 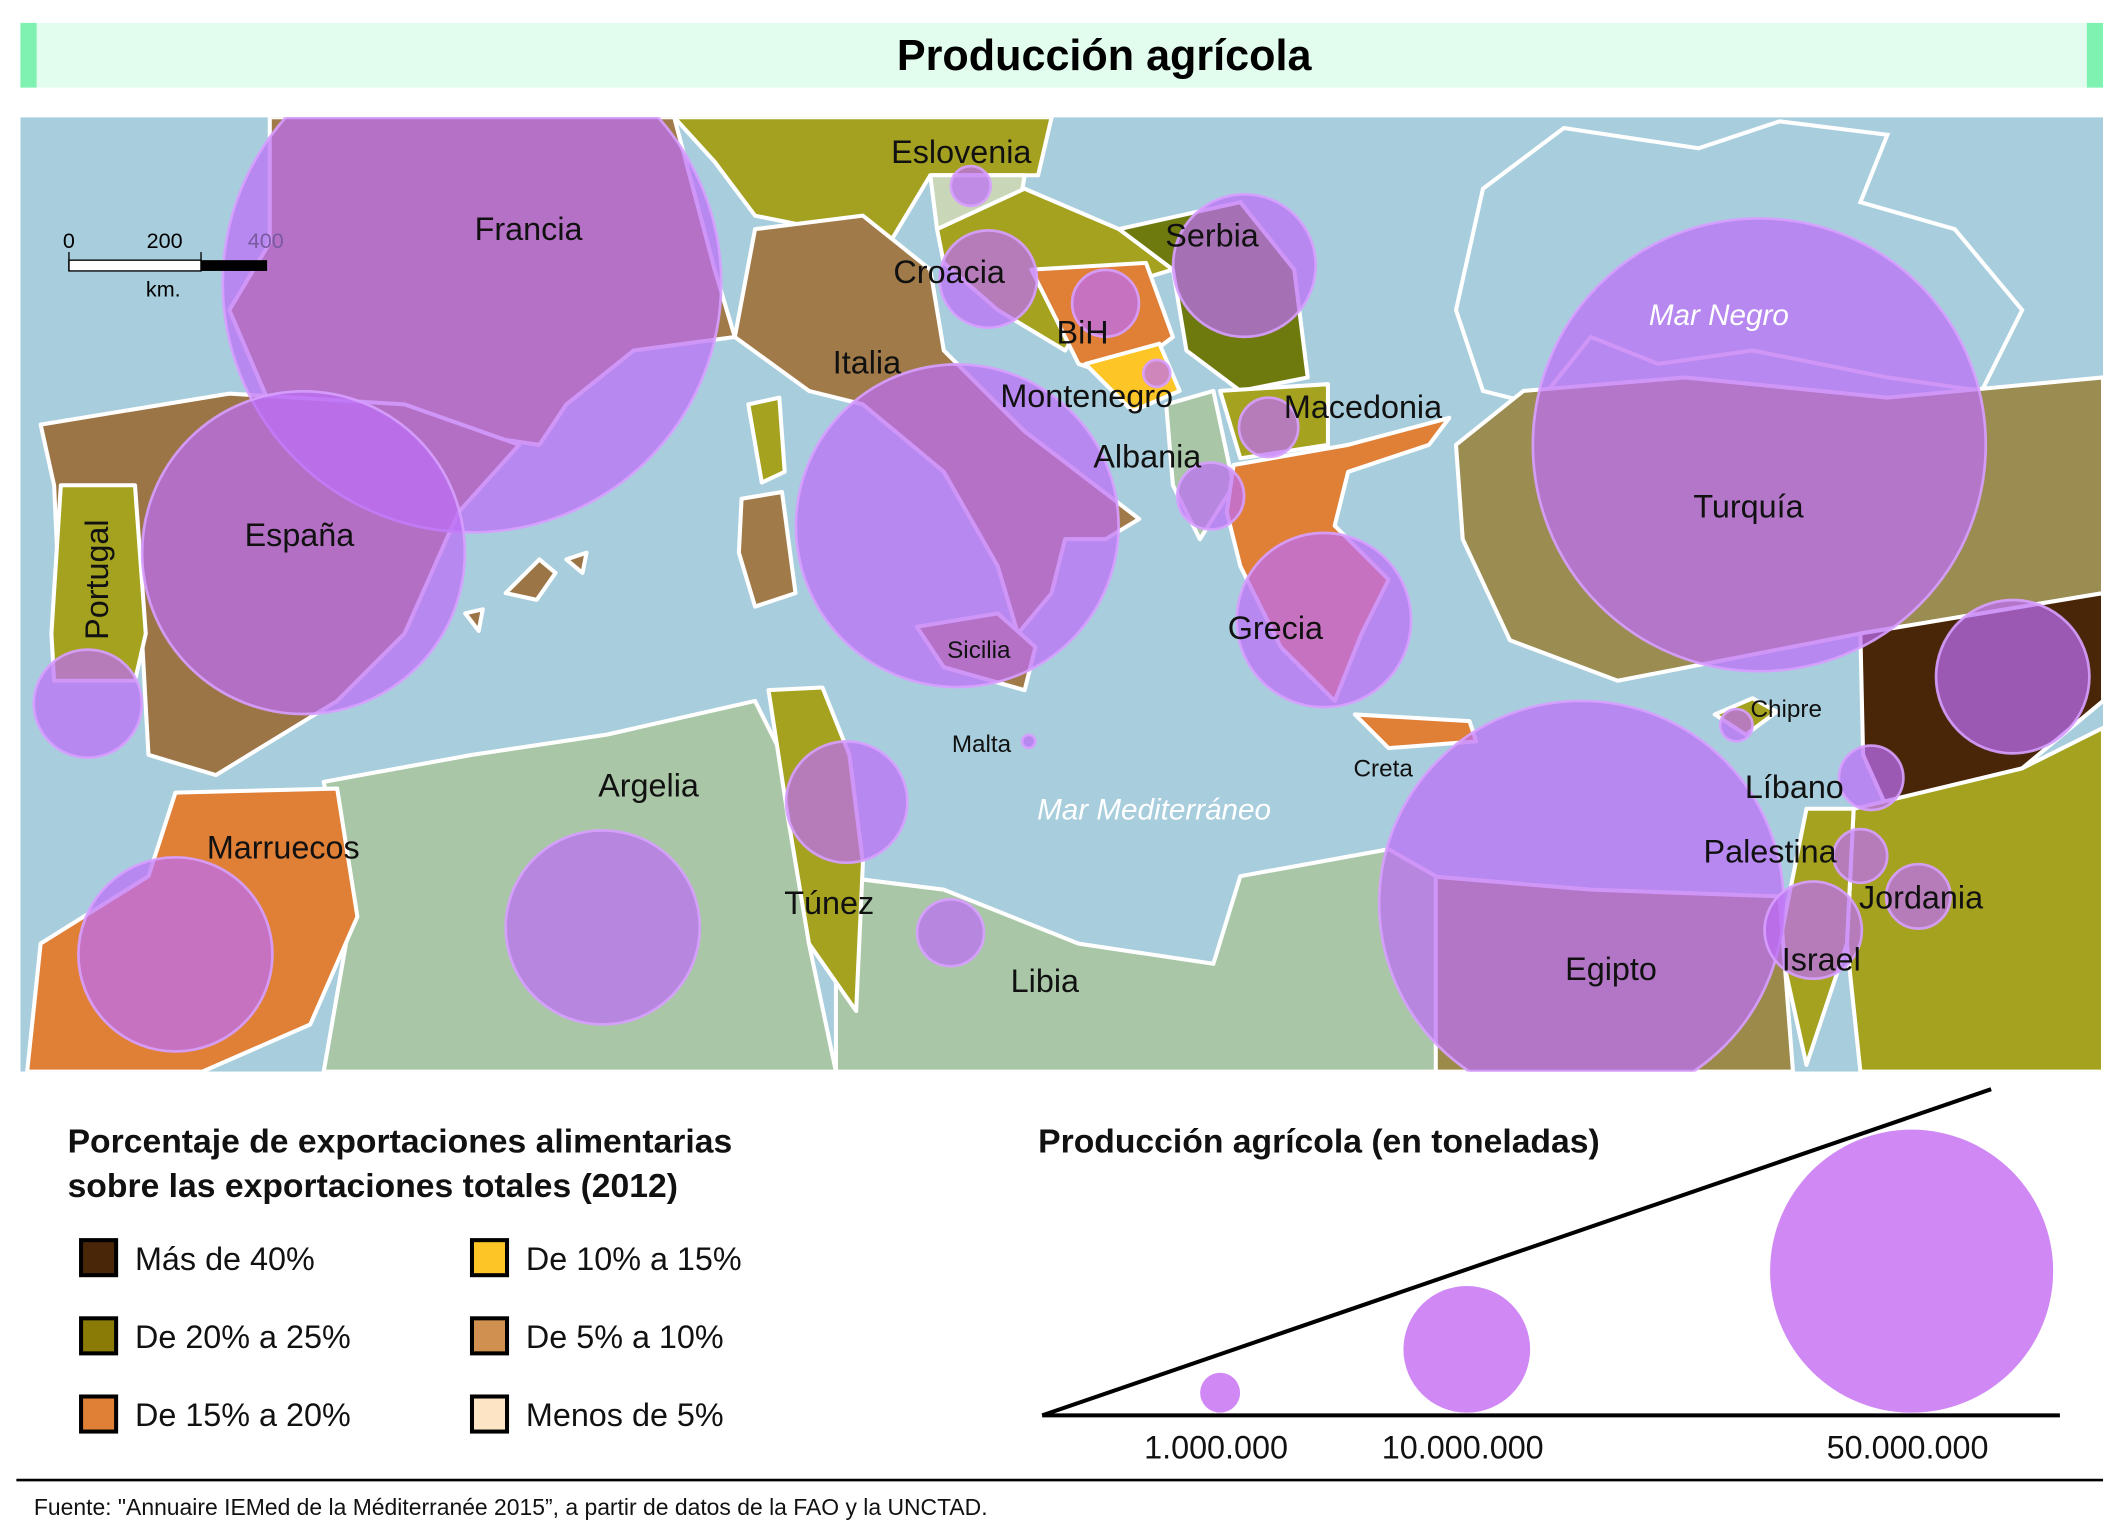 What do you see at coordinates (979, 650) in the screenshot?
I see `label-sicilia: Sicilia` at bounding box center [979, 650].